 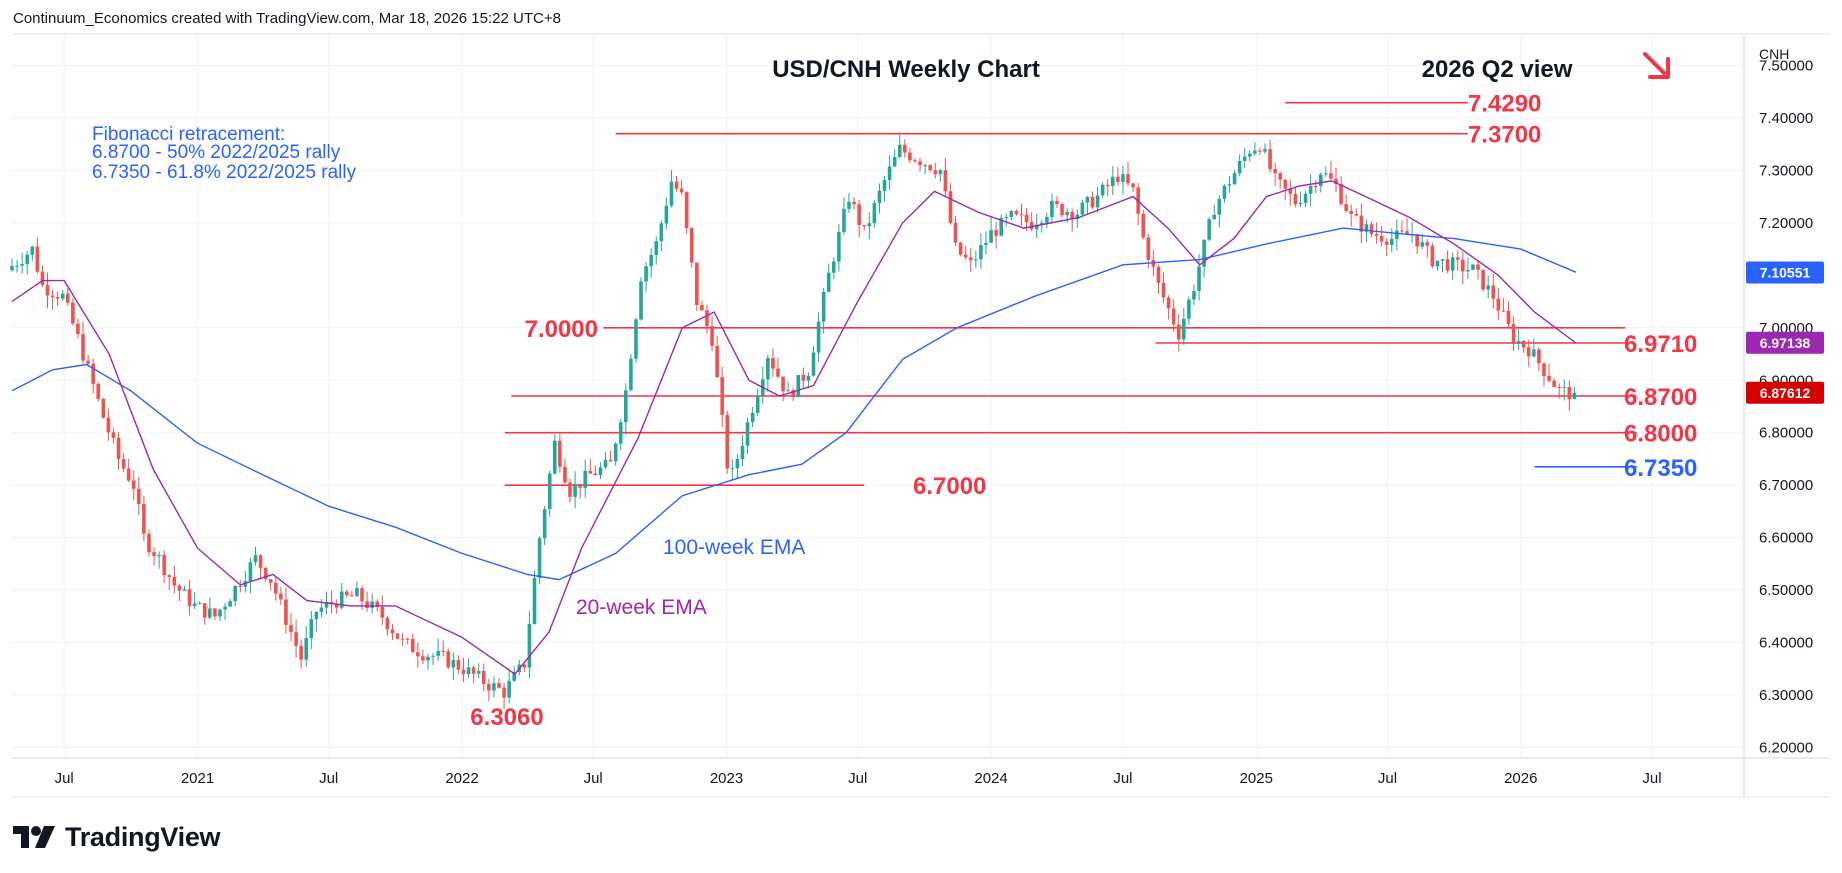 I want to click on y-tick-label-0: 7.50000, so click(x=1786, y=65).